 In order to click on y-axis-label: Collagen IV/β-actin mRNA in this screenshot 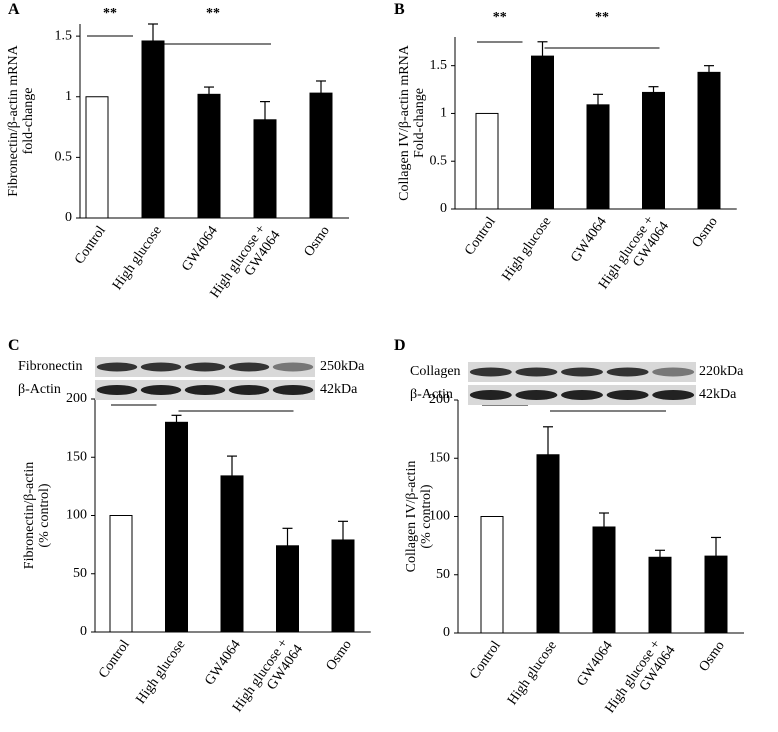, I will do `click(404, 122)`.